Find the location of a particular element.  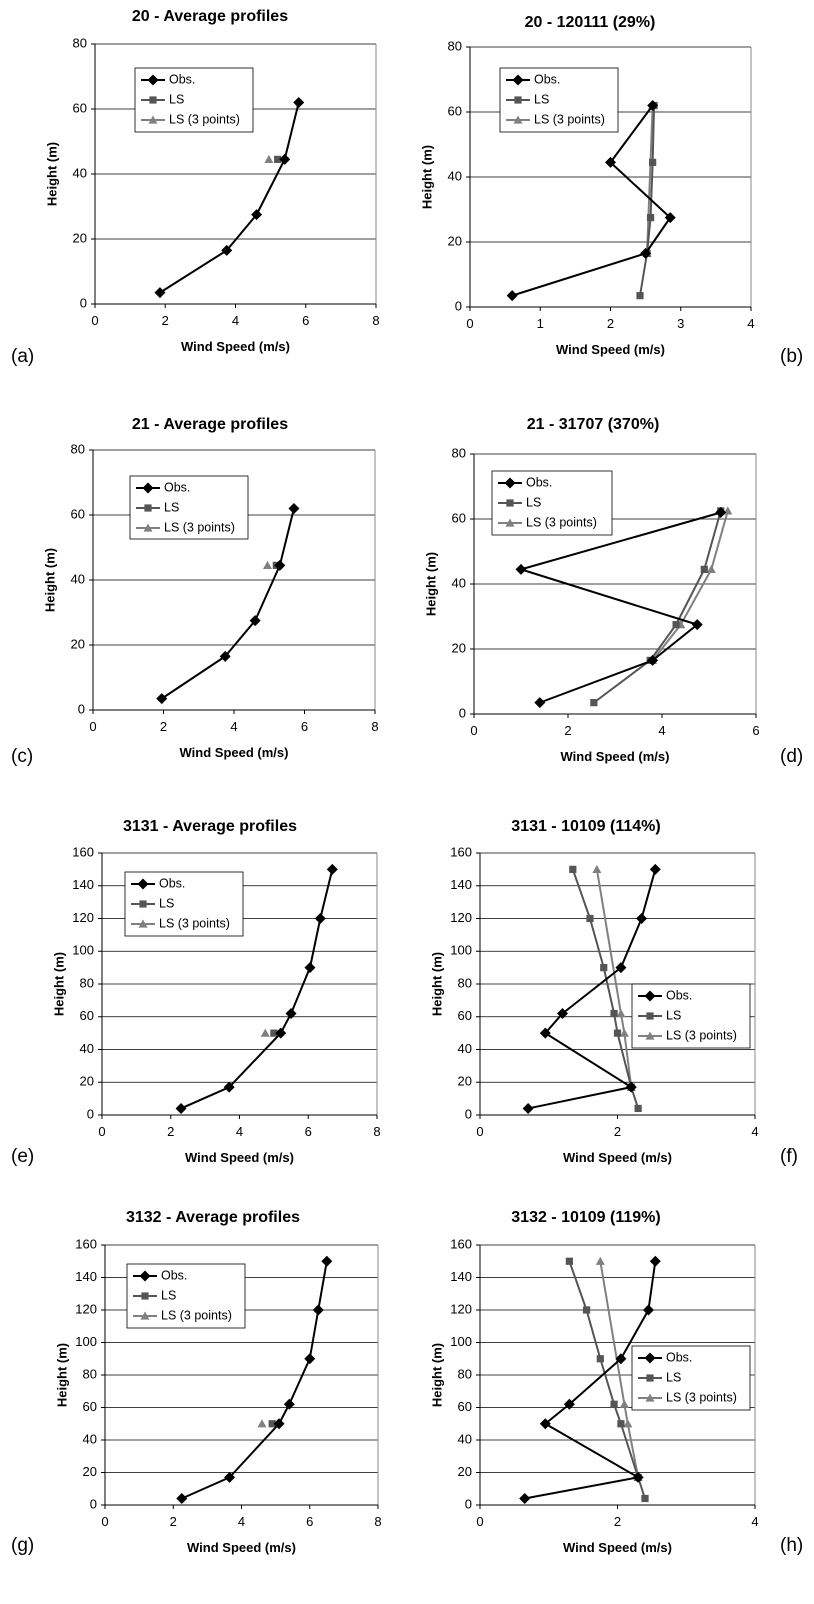

chart-title: 20 - 120111 (29%) is located at coordinates (590, 22).